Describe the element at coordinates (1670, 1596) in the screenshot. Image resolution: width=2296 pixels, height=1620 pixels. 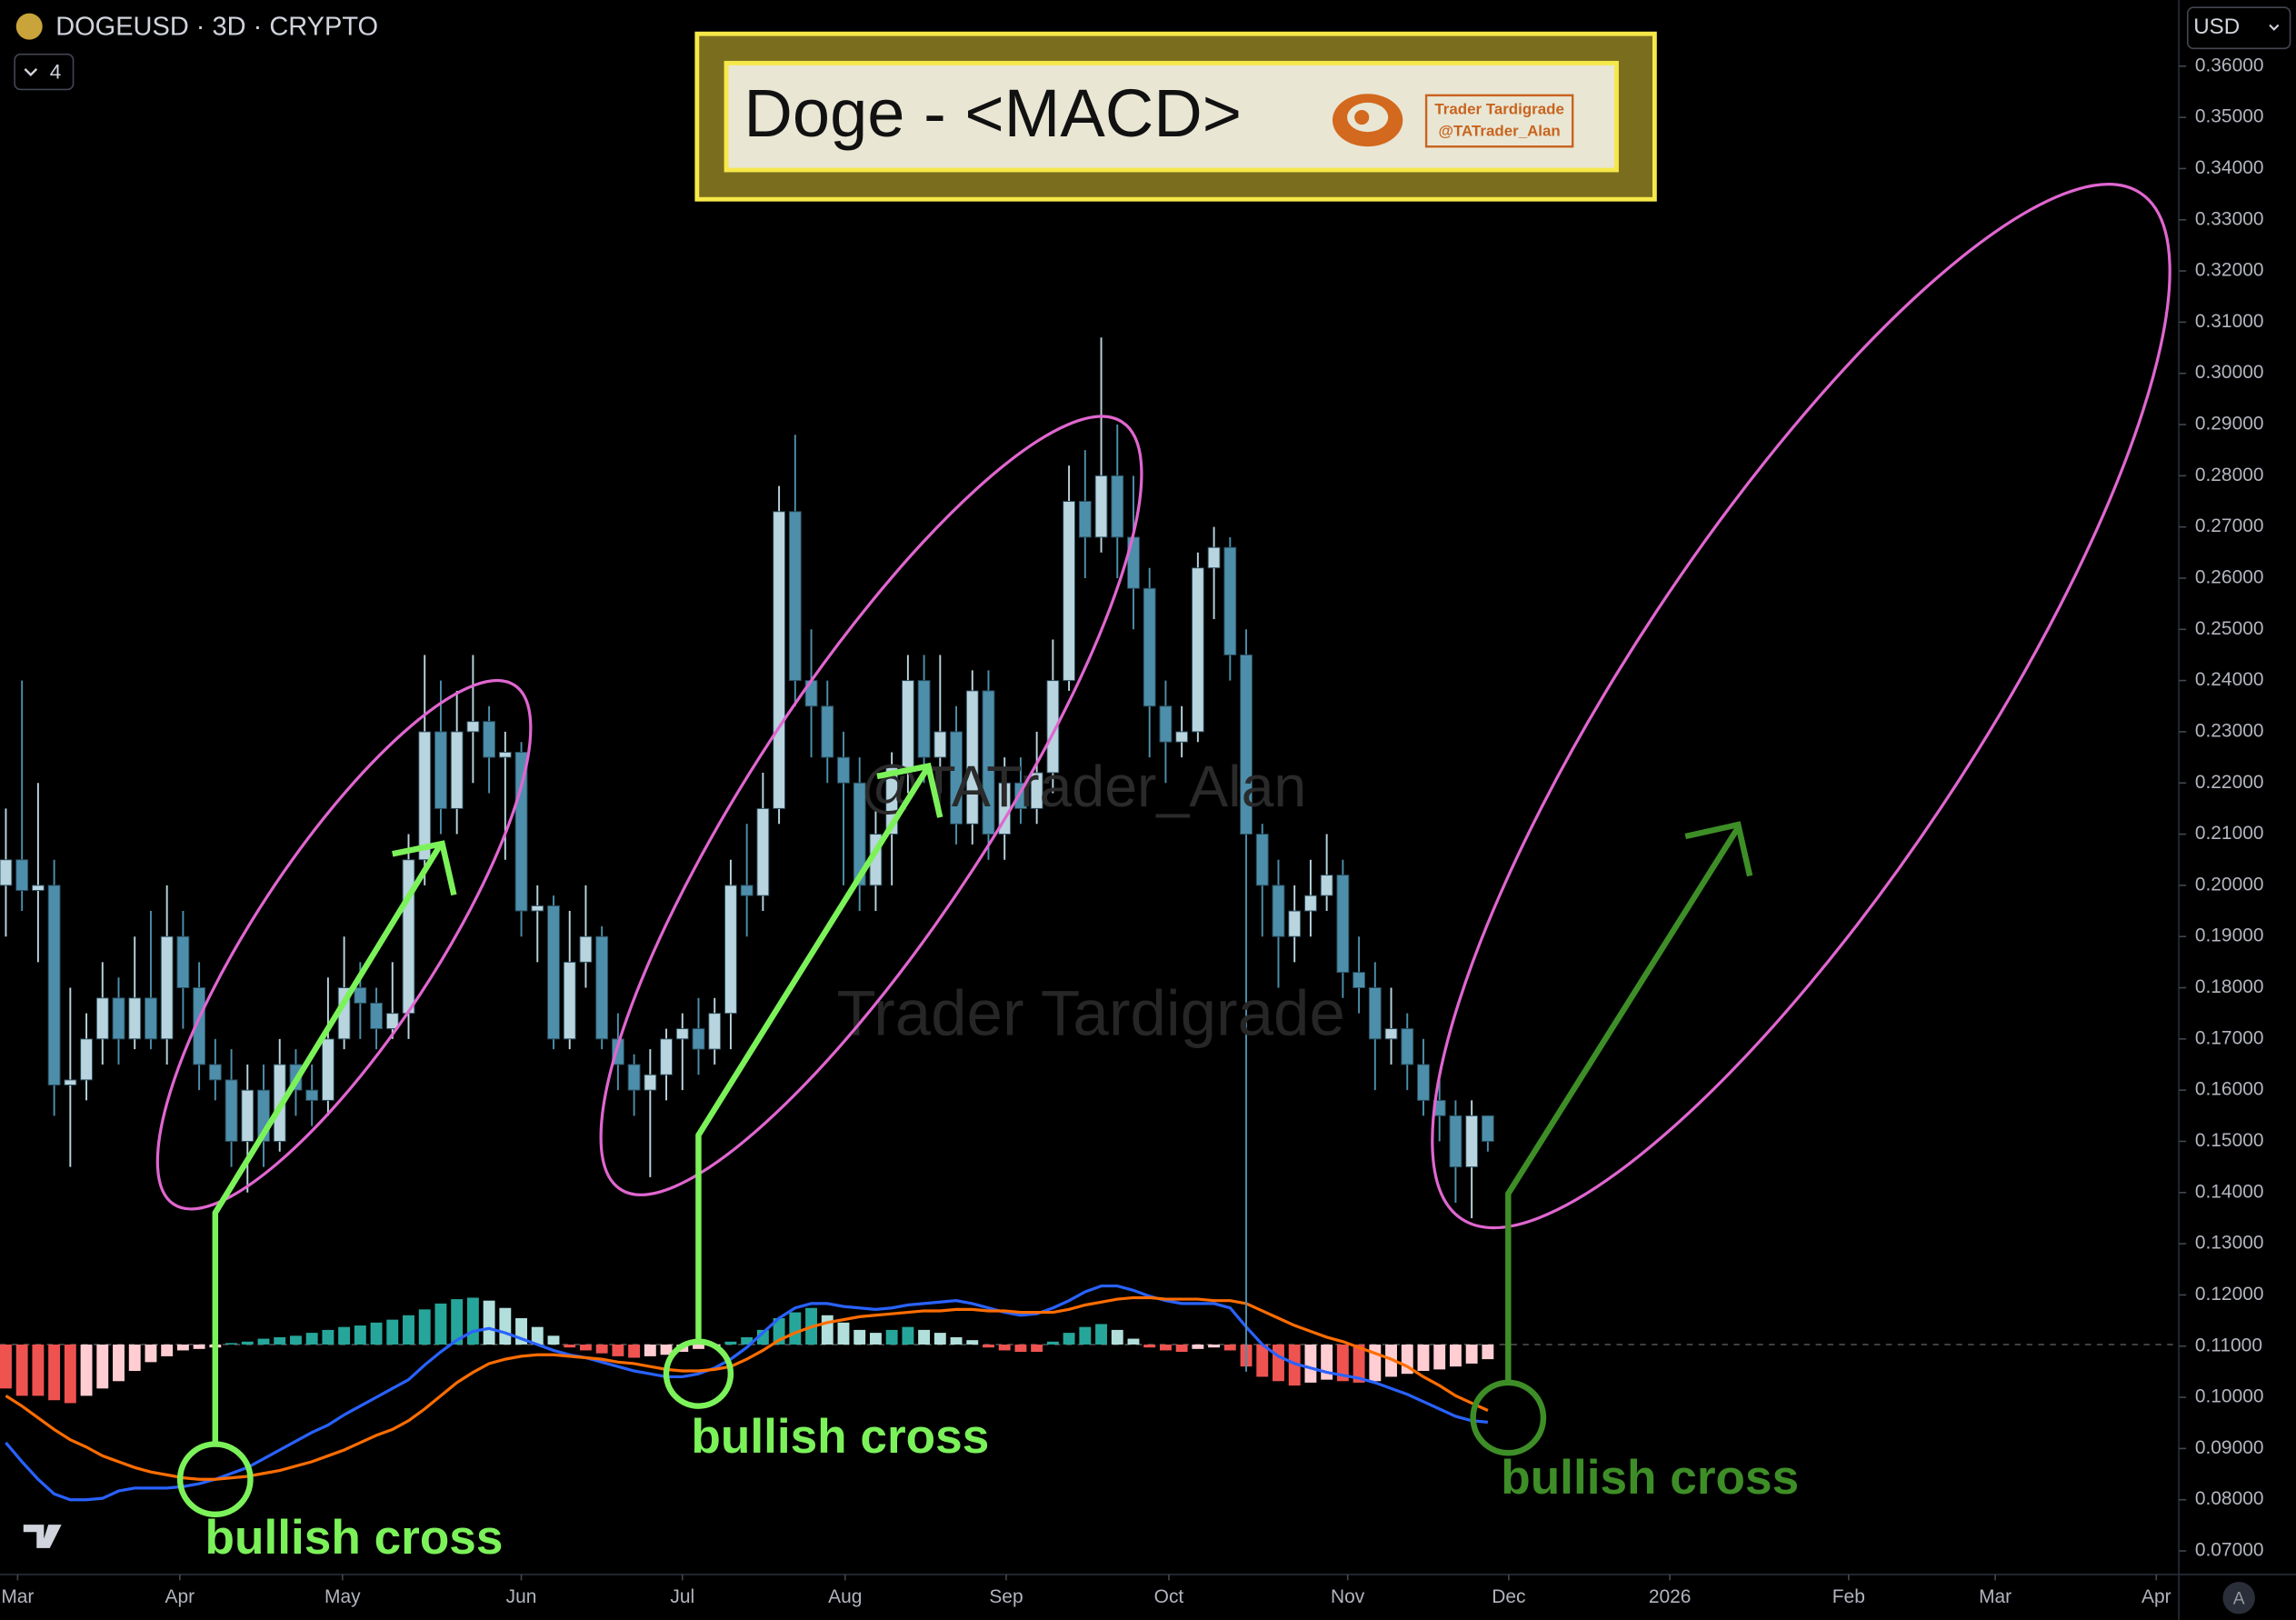
I see `x-tick-label: 2026` at that location.